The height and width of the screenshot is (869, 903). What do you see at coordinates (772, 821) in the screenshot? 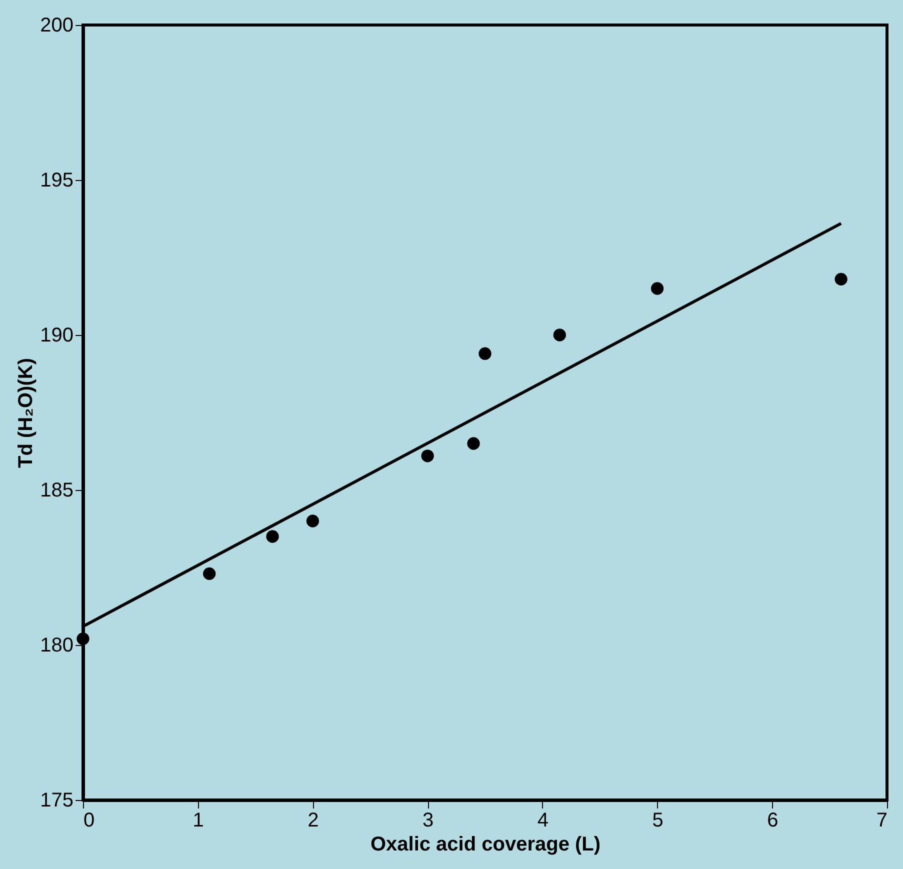
I see `x-tick-label: 6` at bounding box center [772, 821].